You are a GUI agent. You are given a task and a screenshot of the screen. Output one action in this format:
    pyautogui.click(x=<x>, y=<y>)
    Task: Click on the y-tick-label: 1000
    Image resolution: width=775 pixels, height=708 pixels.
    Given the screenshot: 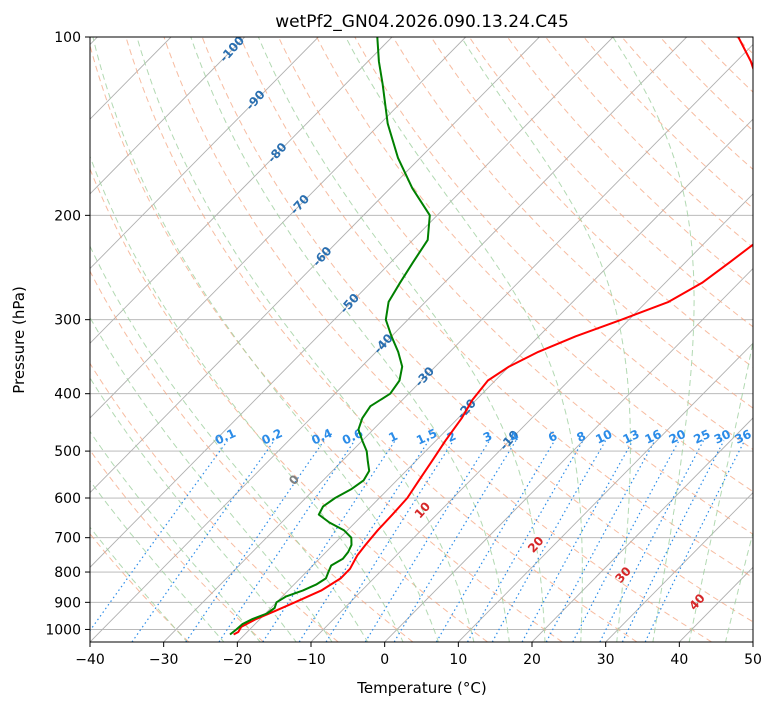 What is the action you would take?
    pyautogui.click(x=63, y=630)
    